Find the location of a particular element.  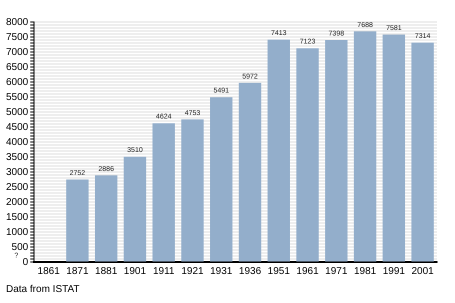

y-tick-label: 2500 is located at coordinates (17, 187).